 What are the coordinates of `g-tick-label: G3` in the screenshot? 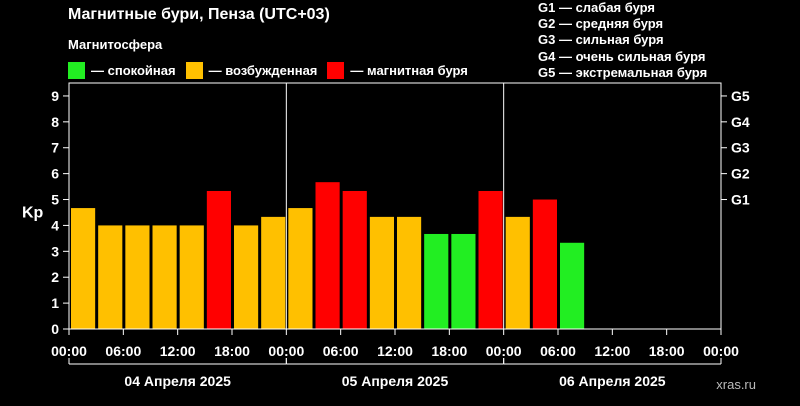 It's located at (740, 148).